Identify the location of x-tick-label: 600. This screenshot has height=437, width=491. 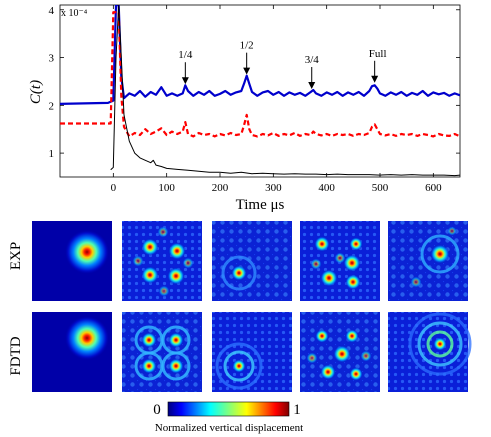
(433, 188).